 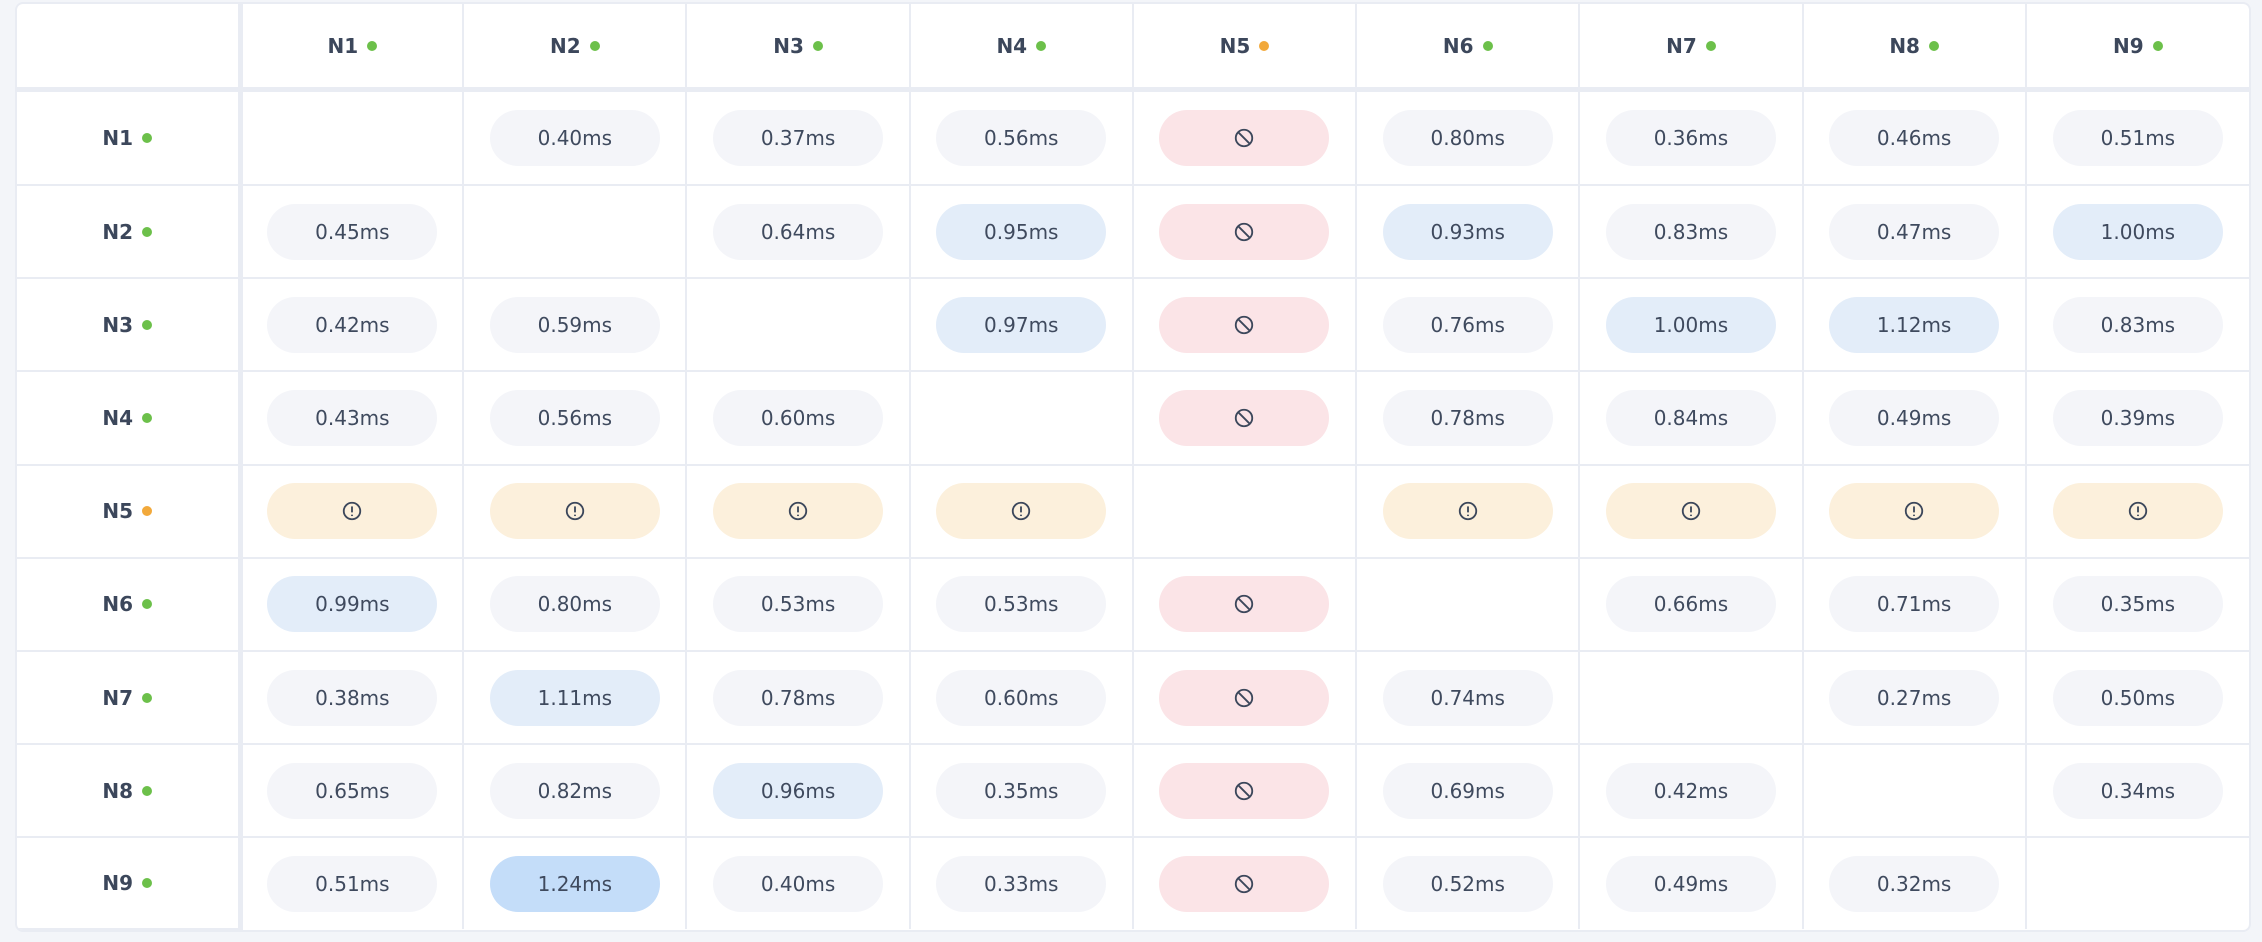 I want to click on node-label: N6, so click(x=118, y=604).